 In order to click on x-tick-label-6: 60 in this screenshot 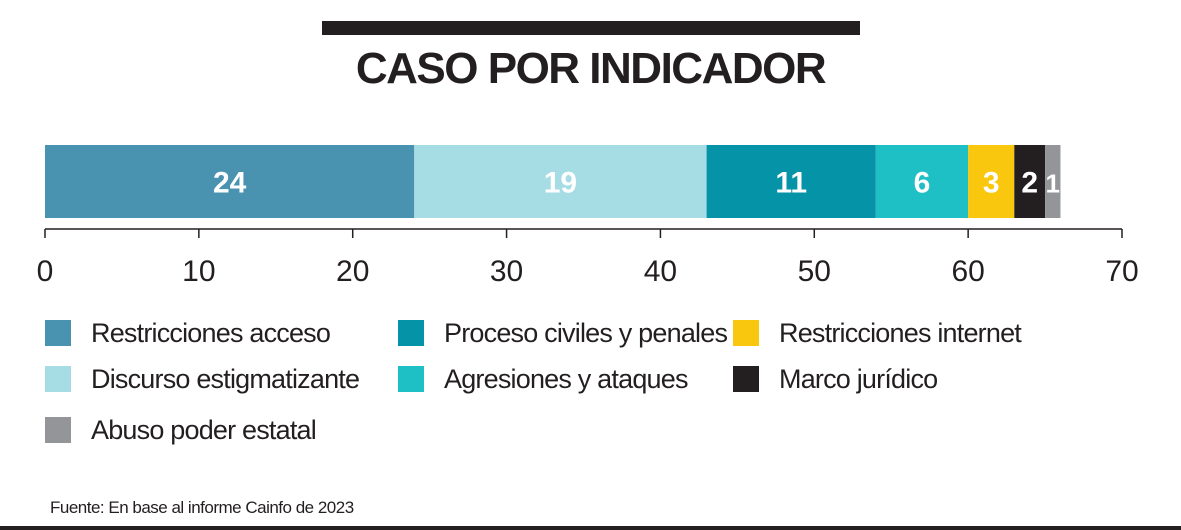, I will do `click(967, 271)`.